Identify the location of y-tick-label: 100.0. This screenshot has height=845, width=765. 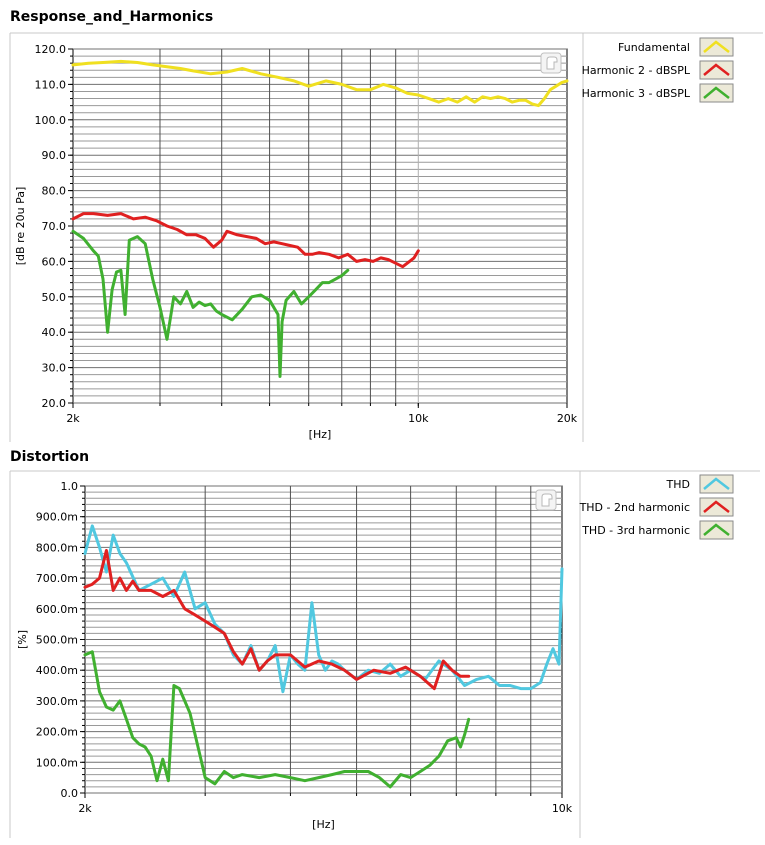
(51, 120).